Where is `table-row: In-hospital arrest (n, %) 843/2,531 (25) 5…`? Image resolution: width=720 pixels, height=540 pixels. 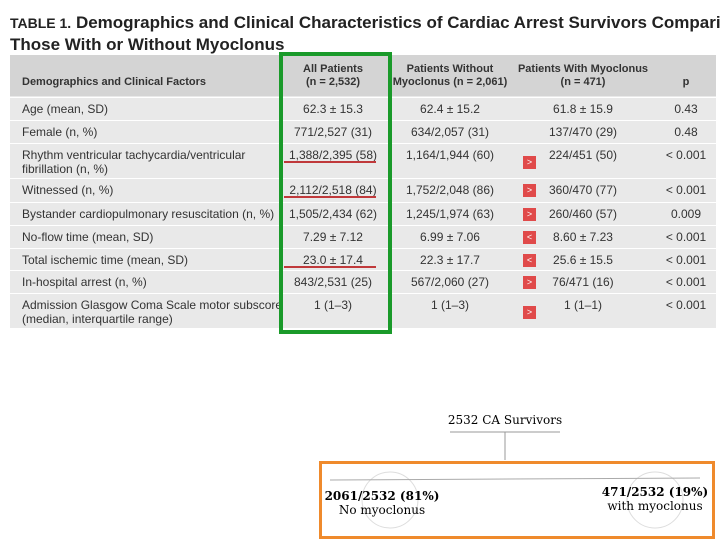 table-row: In-hospital arrest (n, %) 843/2,531 (25) 5… is located at coordinates (363, 282).